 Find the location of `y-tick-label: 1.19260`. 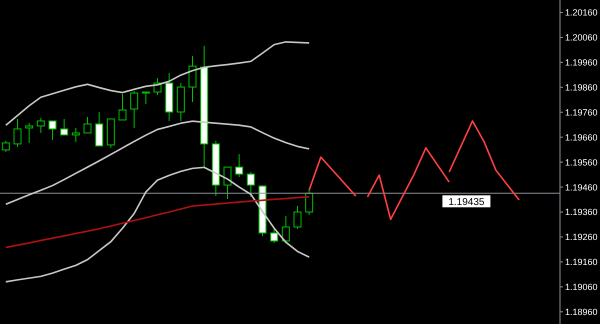

y-tick-label: 1.19260 is located at coordinates (581, 237).